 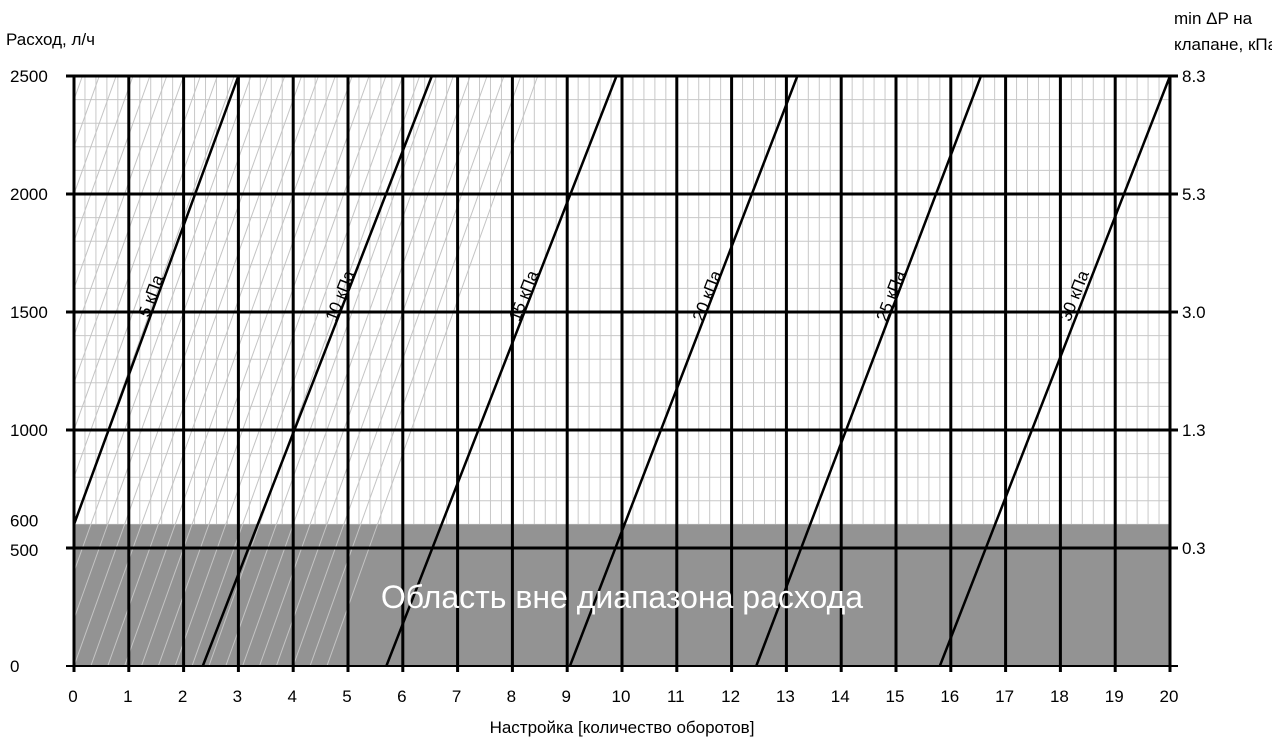 What do you see at coordinates (1194, 194) in the screenshot?
I see `right-tick-label: 5.3` at bounding box center [1194, 194].